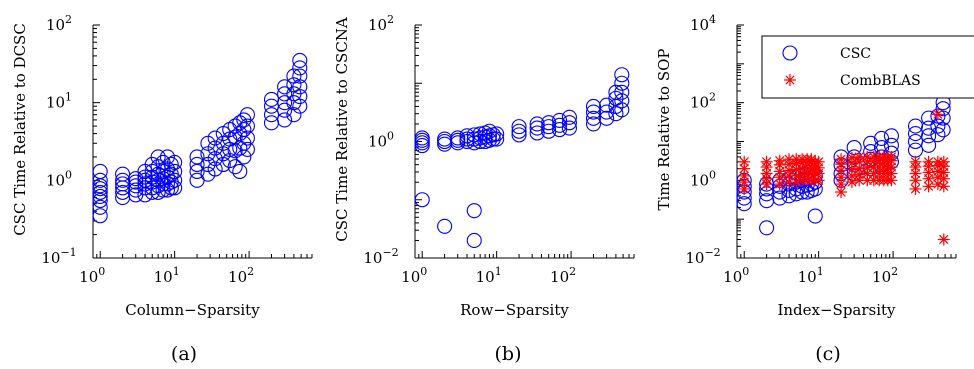 Image resolution: width=974 pixels, height=369 pixels. Describe the element at coordinates (390, 136) in the screenshot. I see `y-tick-exponent: 0` at that location.